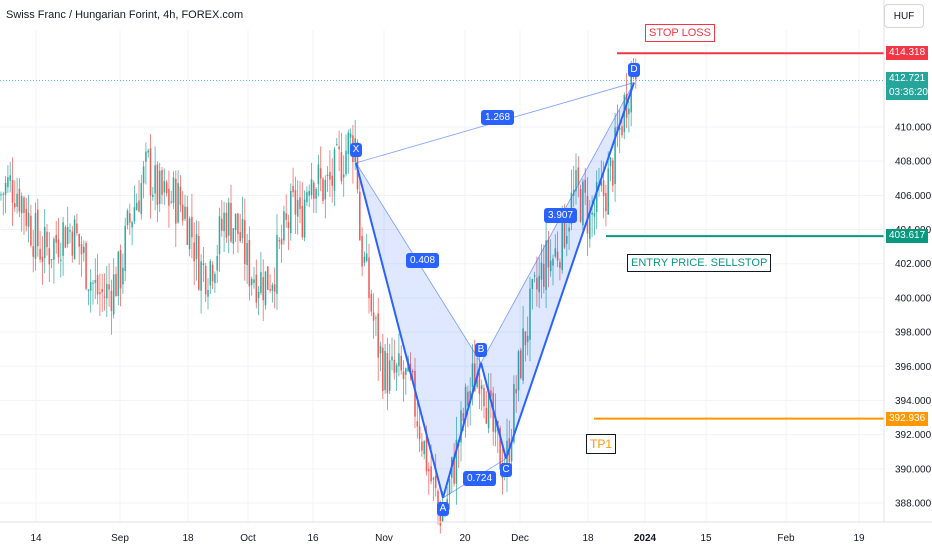 The height and width of the screenshot is (550, 932). What do you see at coordinates (480, 478) in the screenshot?
I see `pattern-ratio-label: 0.724` at bounding box center [480, 478].